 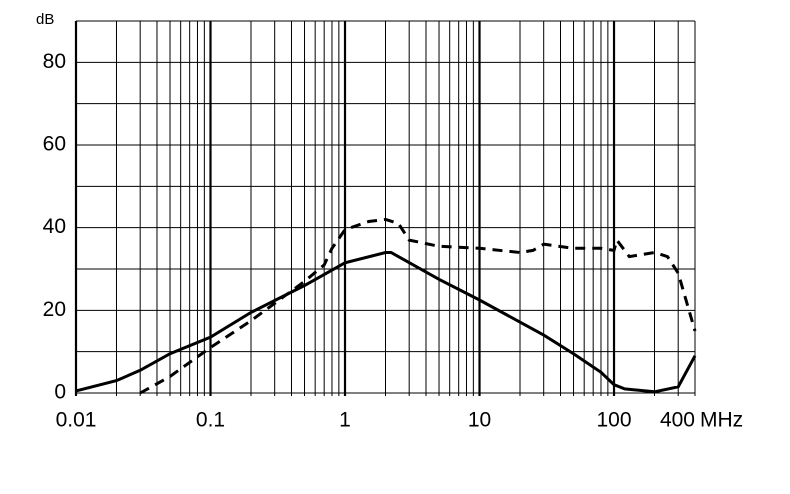 I want to click on y-tick-label: 40, so click(x=54, y=226).